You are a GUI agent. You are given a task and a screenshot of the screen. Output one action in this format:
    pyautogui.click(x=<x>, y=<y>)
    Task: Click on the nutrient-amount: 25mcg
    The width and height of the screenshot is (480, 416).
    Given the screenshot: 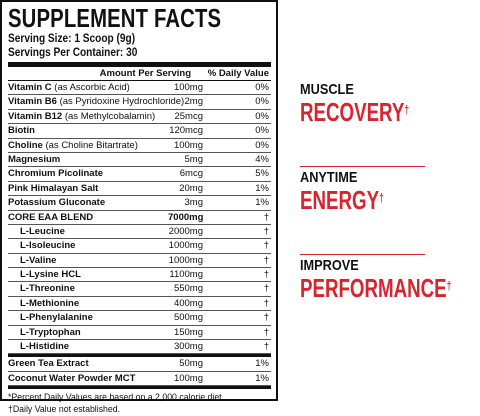 What is the action you would take?
    pyautogui.click(x=188, y=116)
    